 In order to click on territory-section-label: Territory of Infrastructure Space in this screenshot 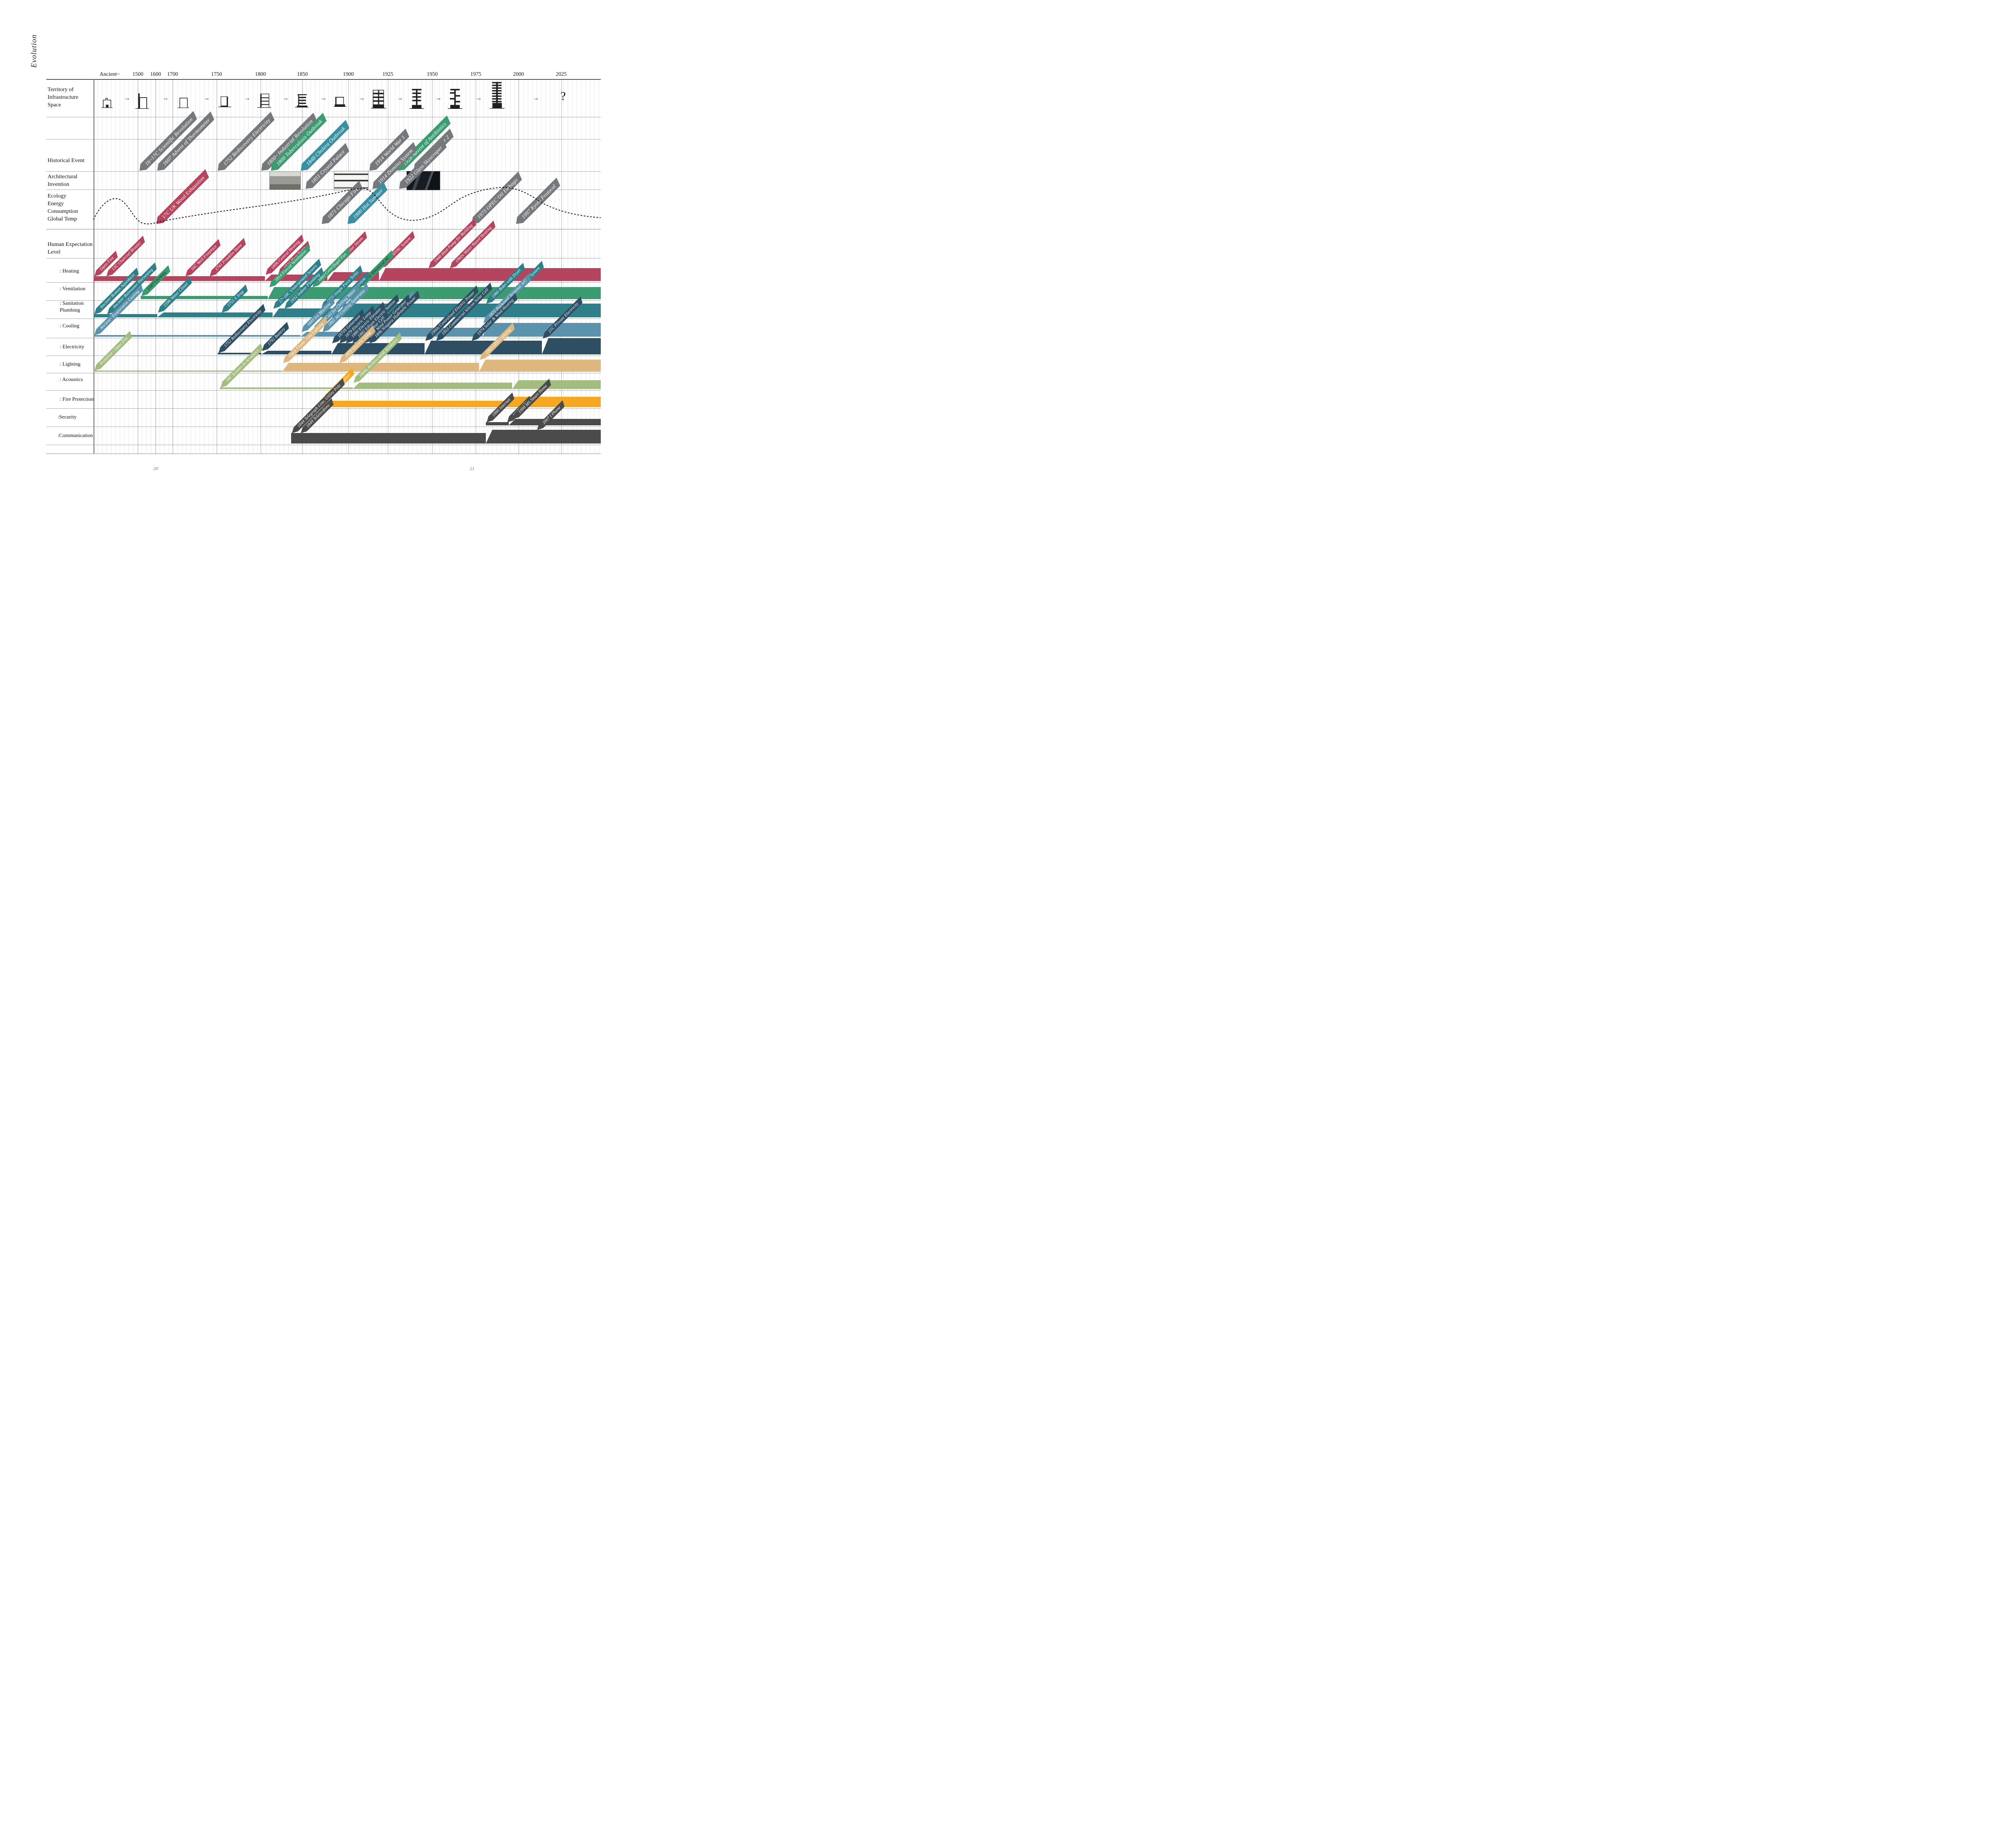, I will do `click(63, 97)`.